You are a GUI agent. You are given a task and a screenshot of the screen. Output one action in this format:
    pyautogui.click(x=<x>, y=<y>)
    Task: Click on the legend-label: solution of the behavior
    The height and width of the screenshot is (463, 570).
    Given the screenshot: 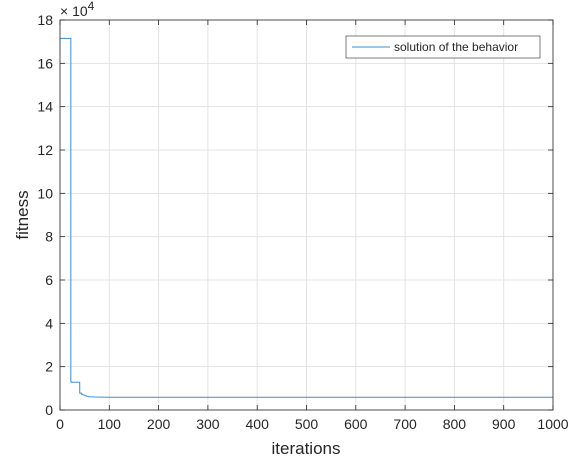 What is the action you would take?
    pyautogui.click(x=456, y=47)
    